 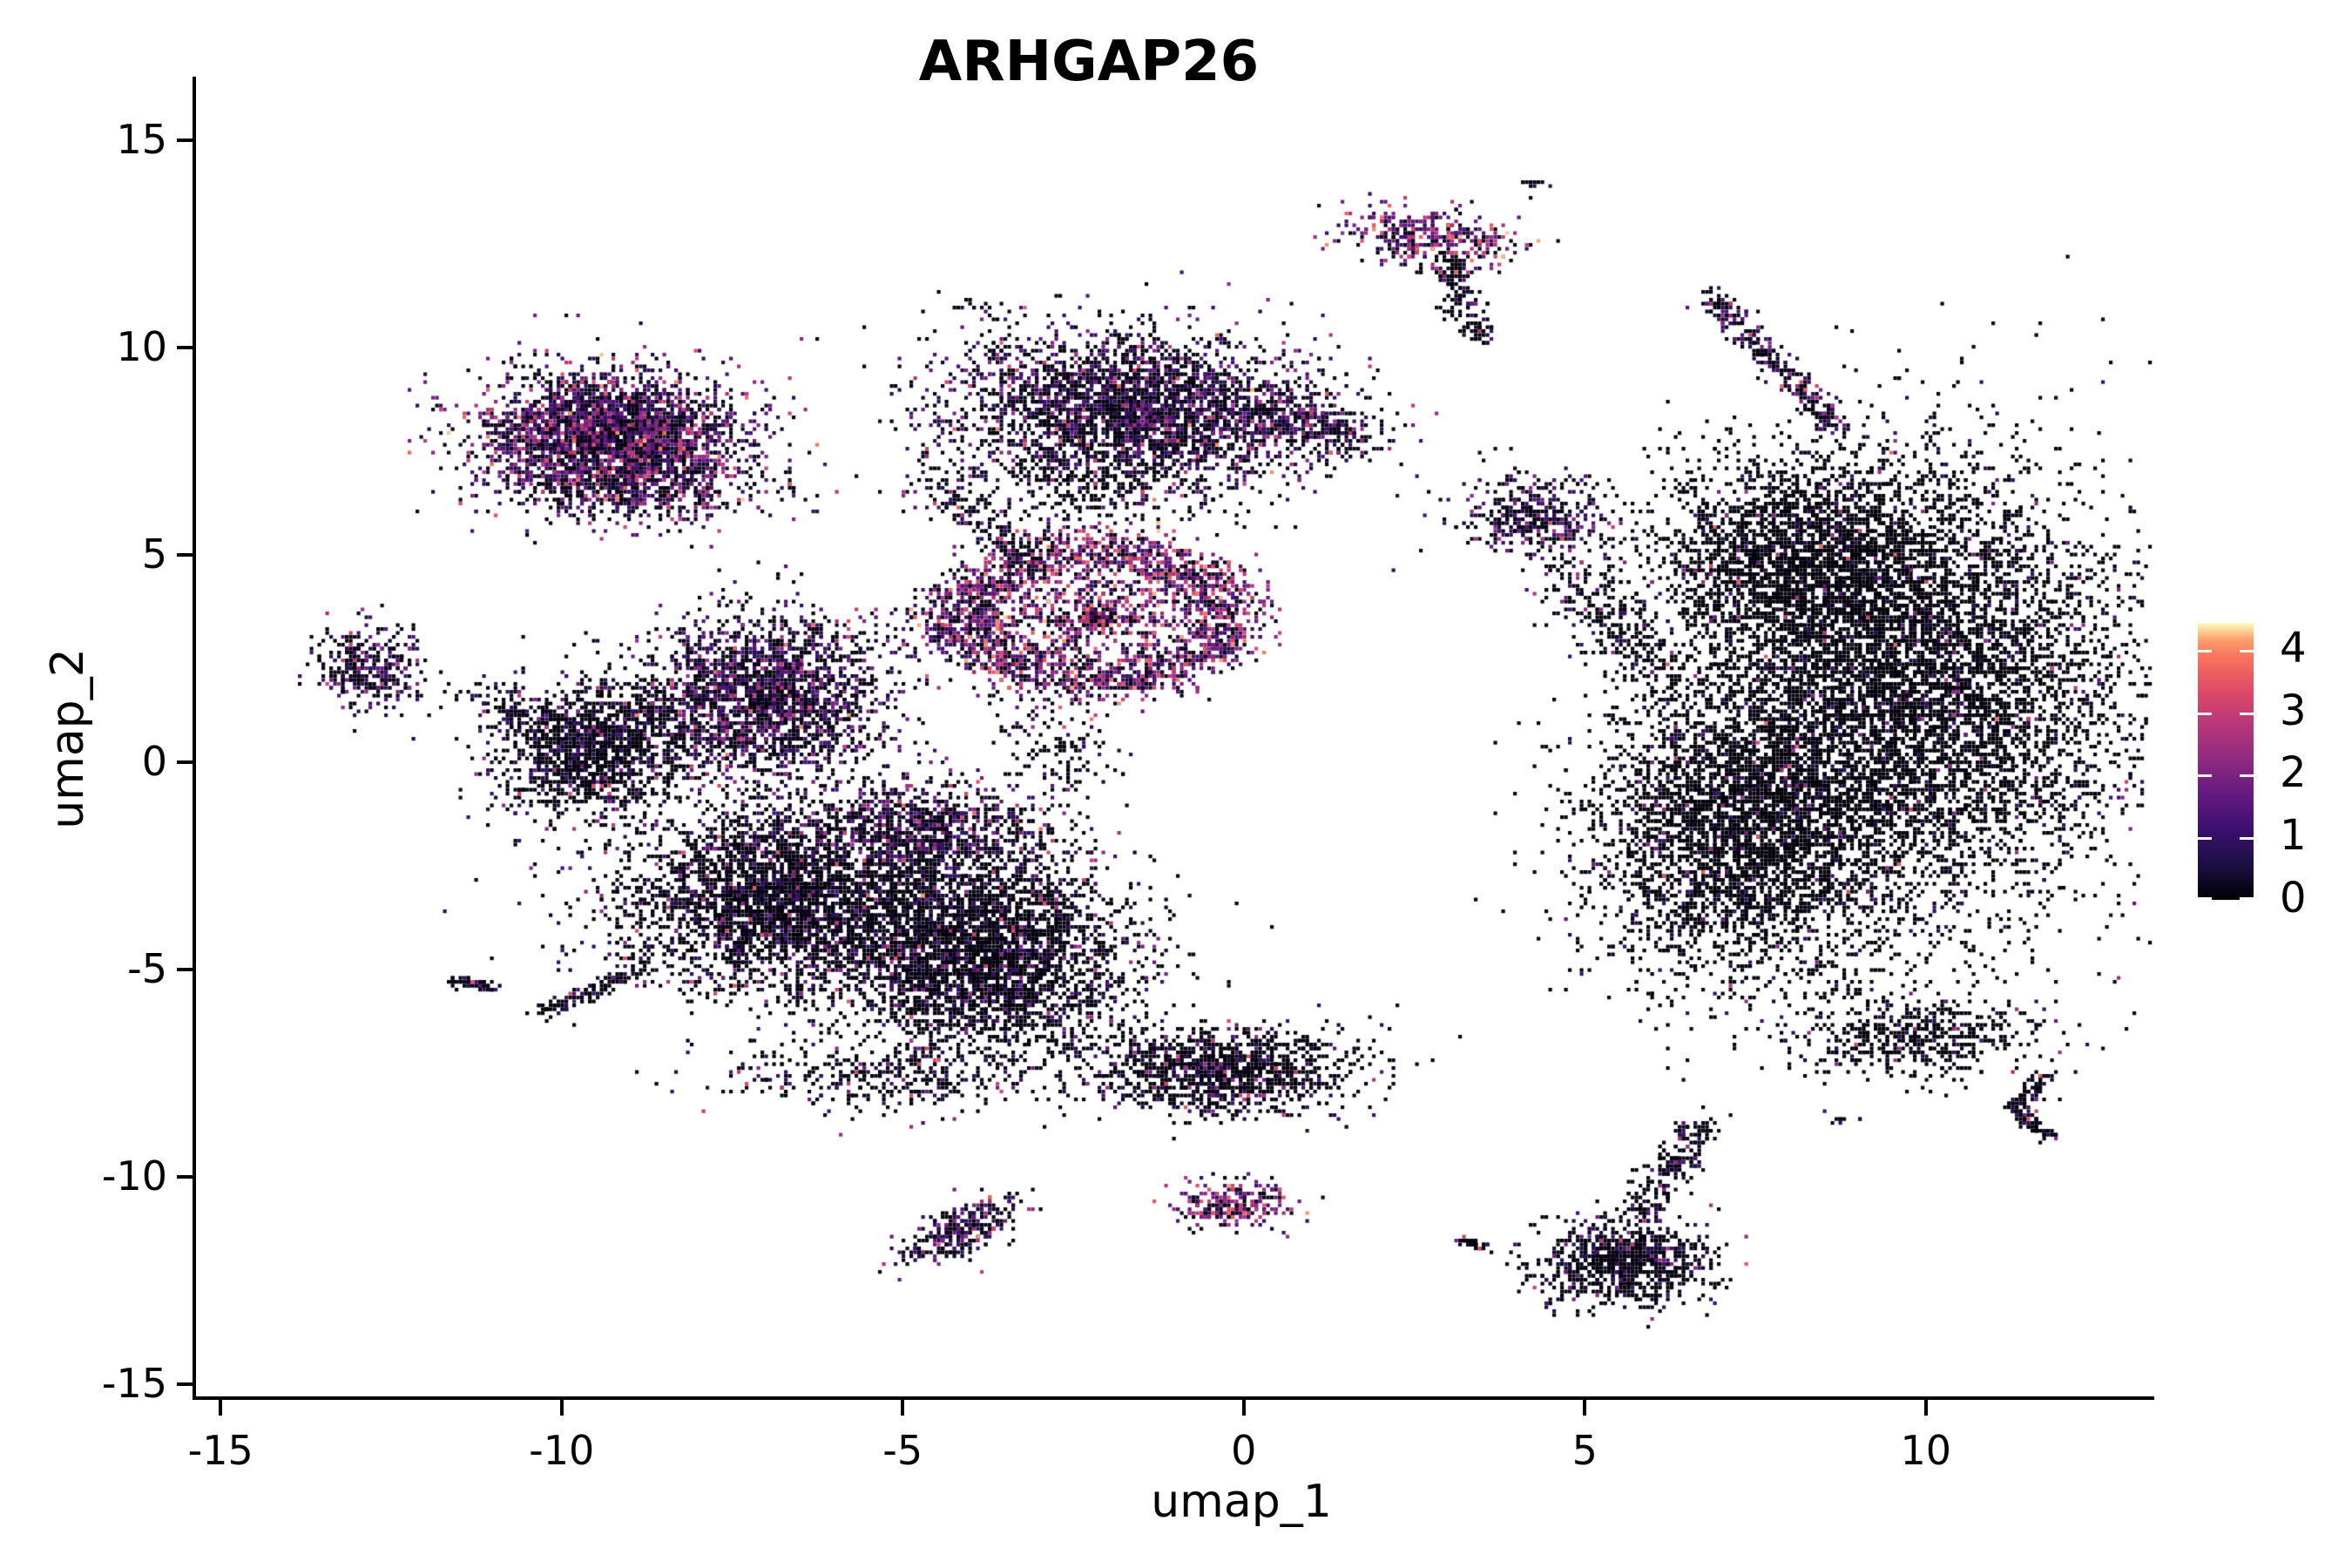 I want to click on y-tick-label: -10, so click(x=134, y=1176).